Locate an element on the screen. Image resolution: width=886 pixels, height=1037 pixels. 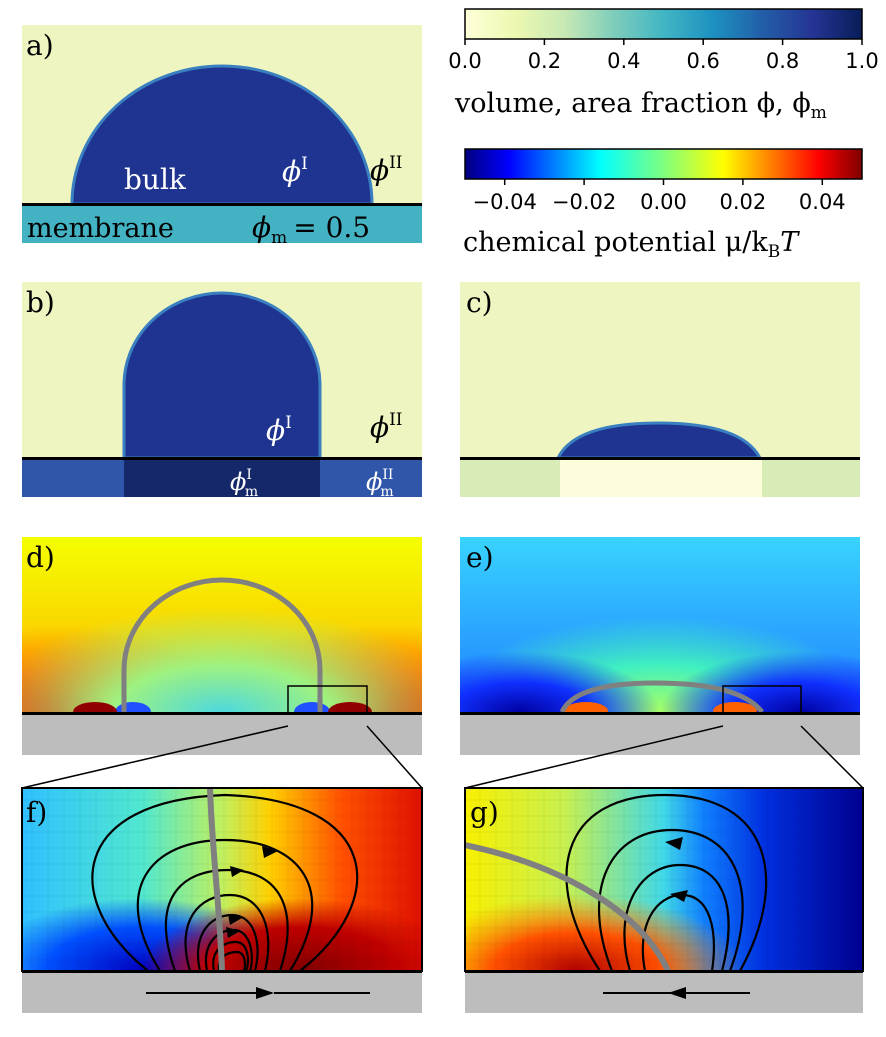
panel-c-membrane-center is located at coordinates (661, 478).